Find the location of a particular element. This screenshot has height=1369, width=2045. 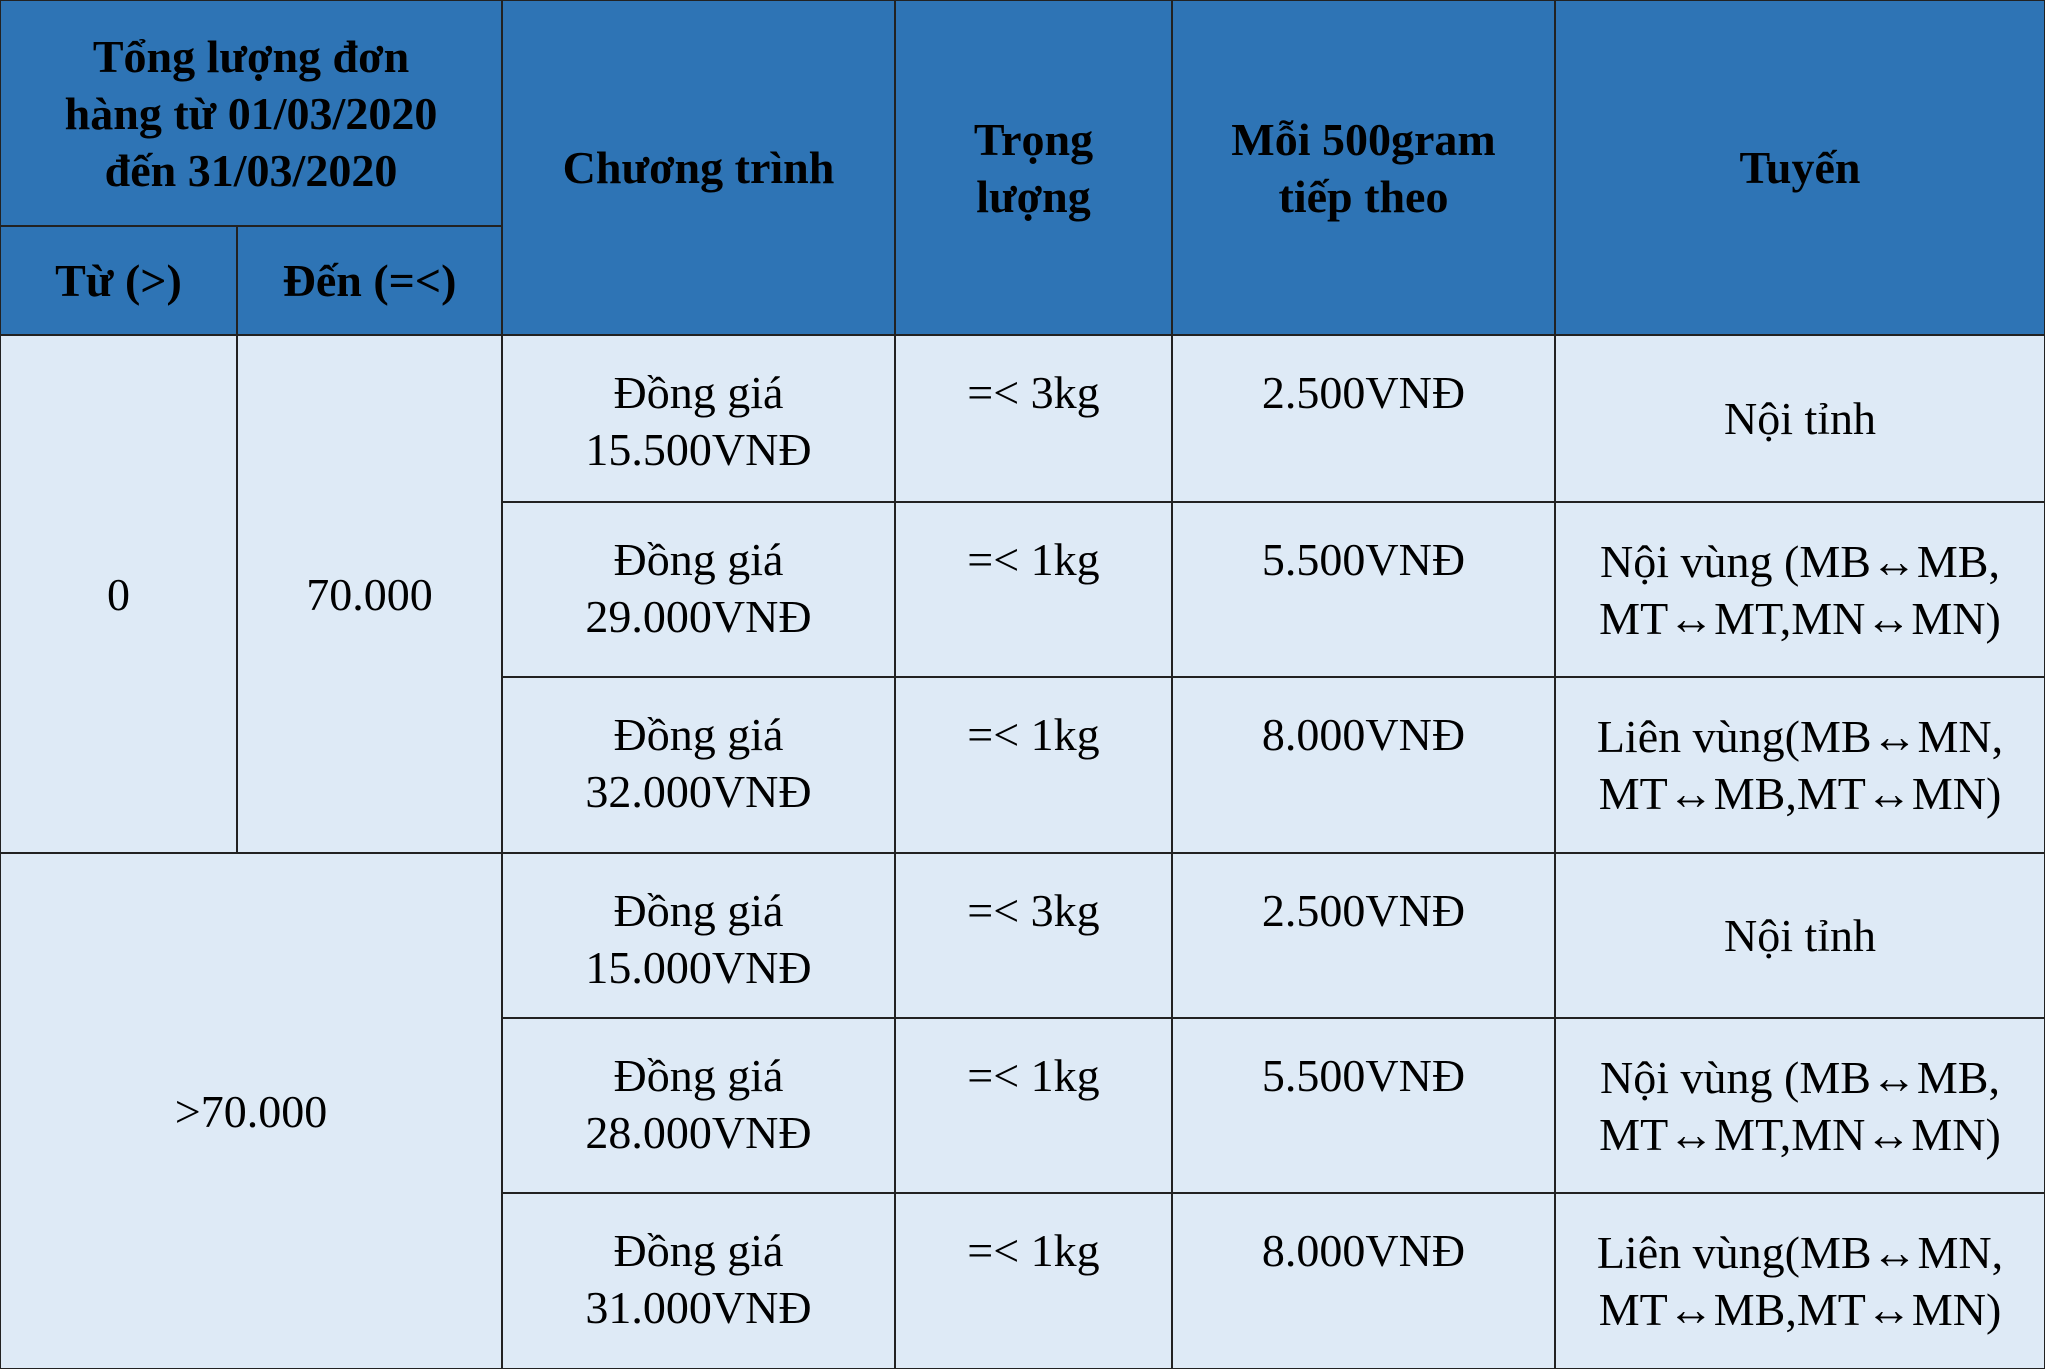

cell-line: 15.000VNĐ is located at coordinates (698, 967).